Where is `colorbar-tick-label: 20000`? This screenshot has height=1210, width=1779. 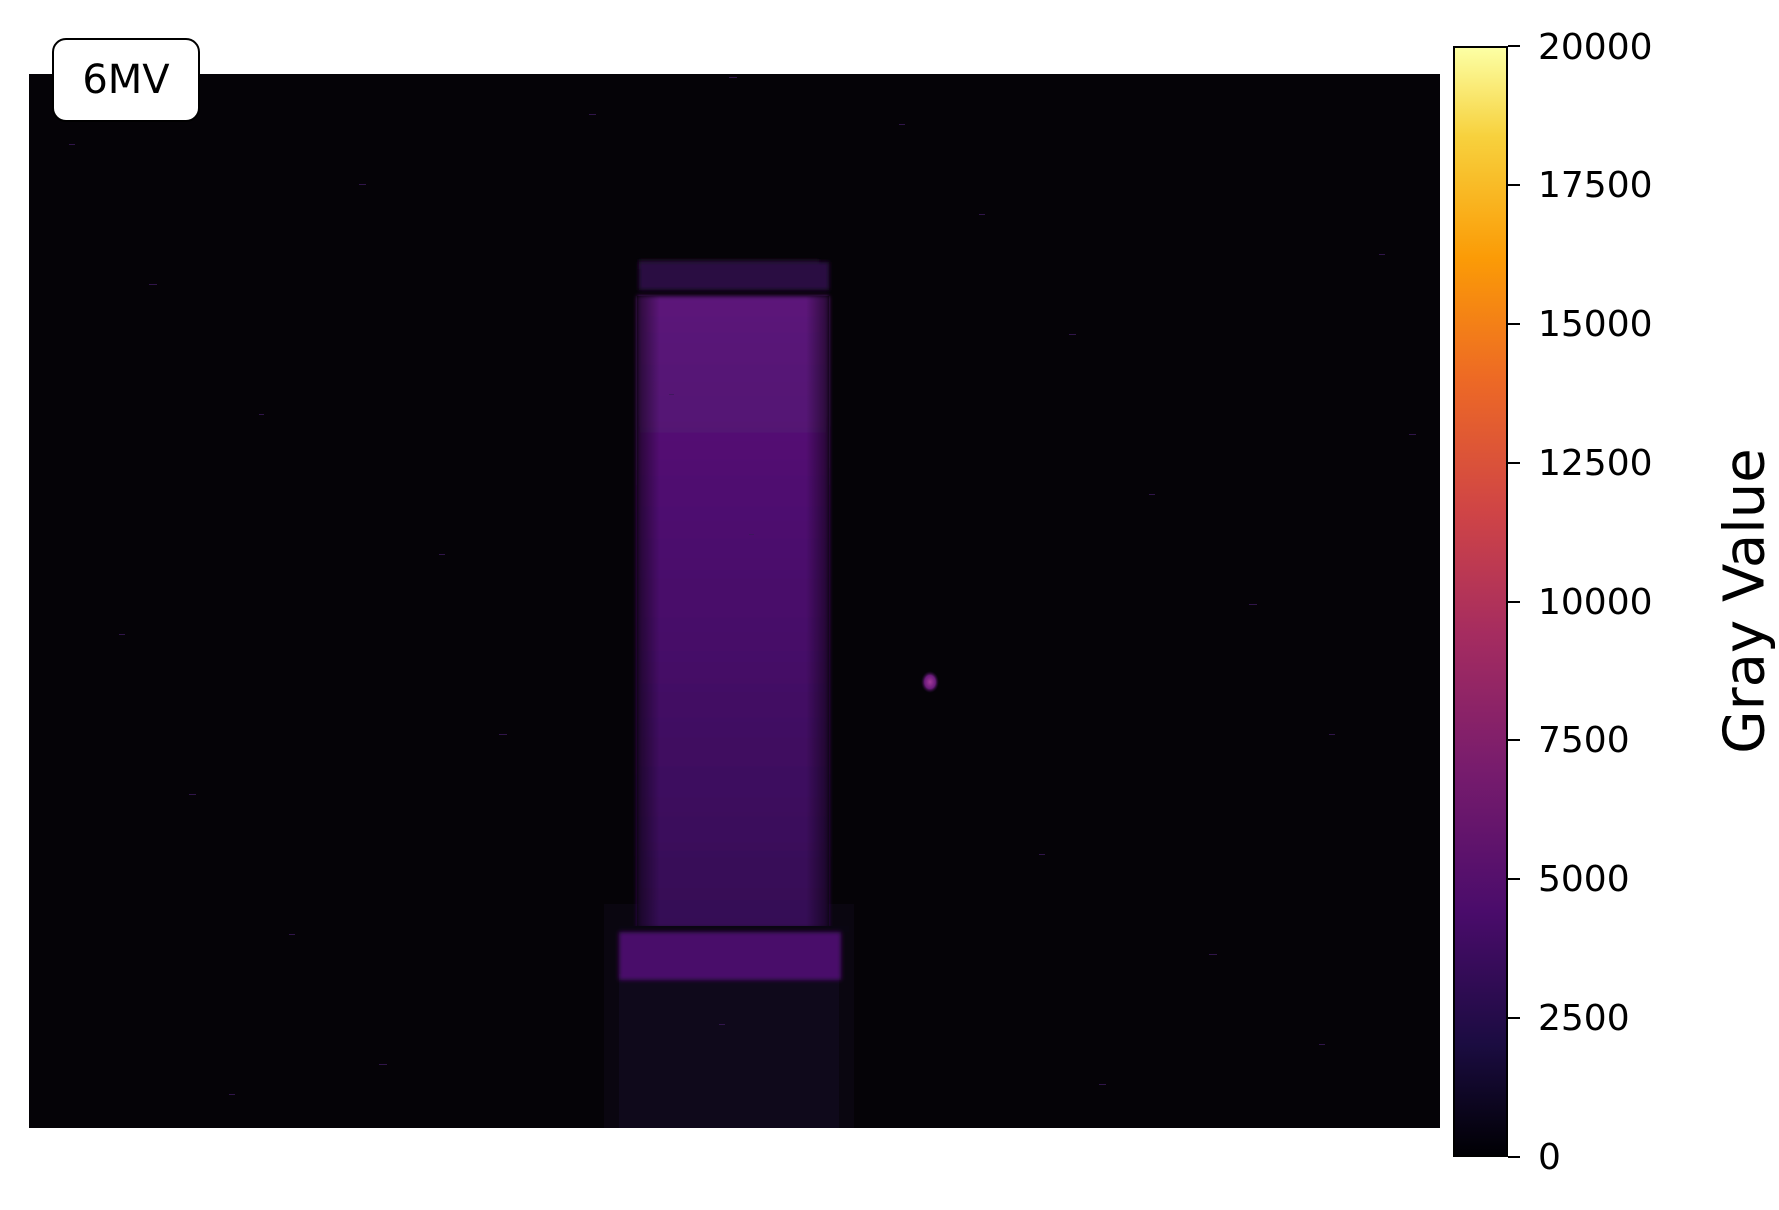 colorbar-tick-label: 20000 is located at coordinates (1595, 47).